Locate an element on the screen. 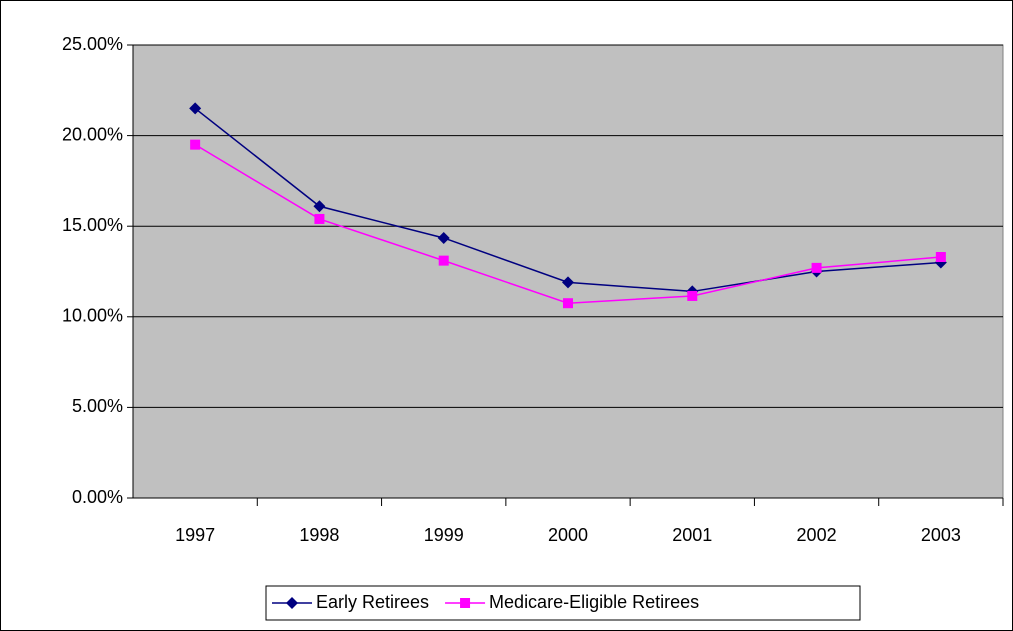 The height and width of the screenshot is (631, 1013). x-tick-label: 1998 is located at coordinates (319, 535).